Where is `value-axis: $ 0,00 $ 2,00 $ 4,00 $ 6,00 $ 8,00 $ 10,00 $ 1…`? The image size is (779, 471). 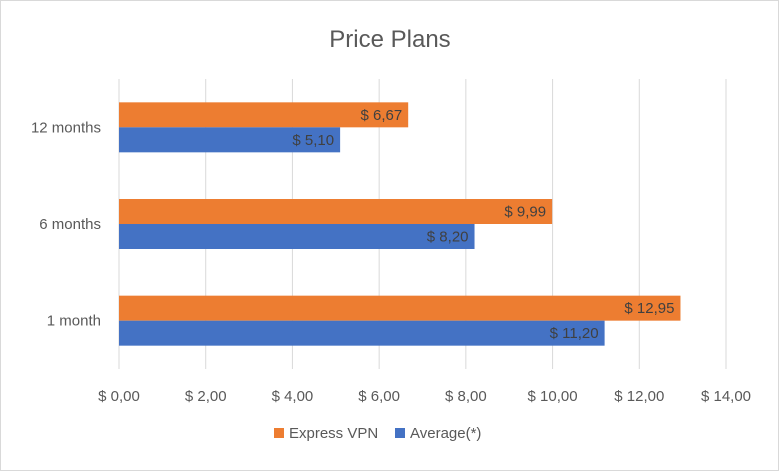 value-axis: $ 0,00 $ 2,00 $ 4,00 $ 6,00 $ 8,00 $ 10,00 $ 1… is located at coordinates (424, 396).